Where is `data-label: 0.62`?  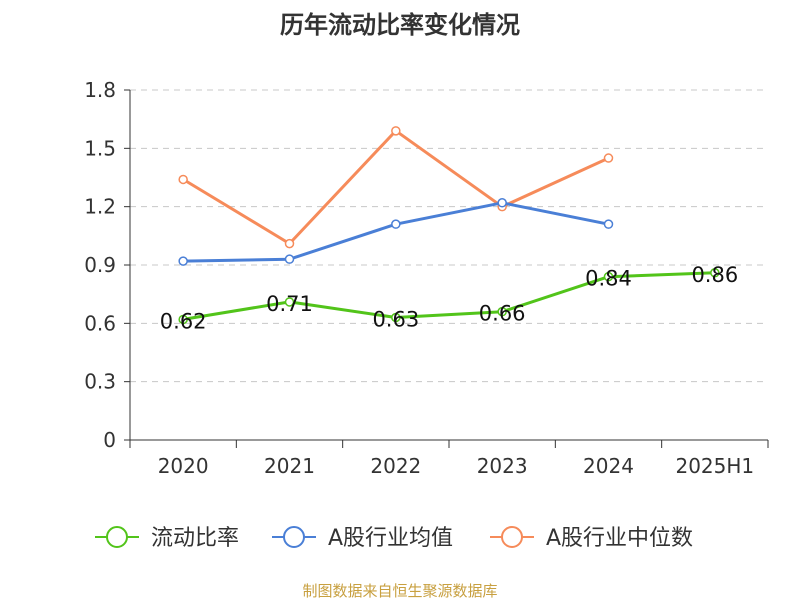 data-label: 0.62 is located at coordinates (183, 321).